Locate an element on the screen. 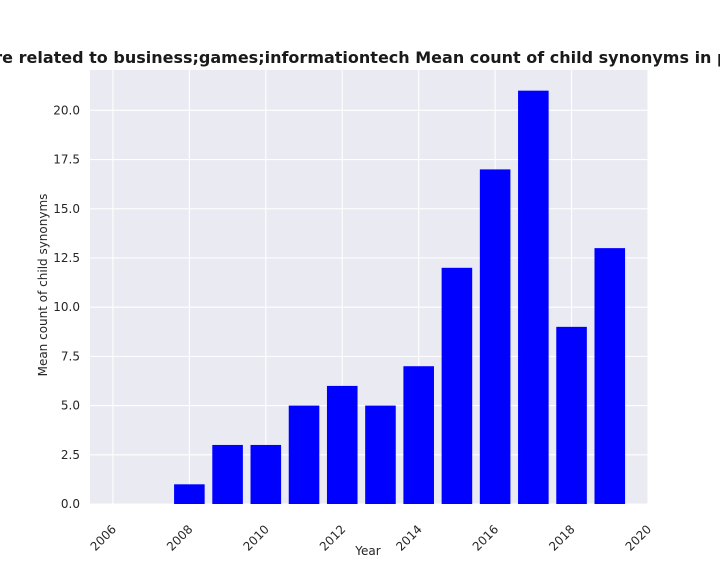  bar-2017 is located at coordinates (533, 297).